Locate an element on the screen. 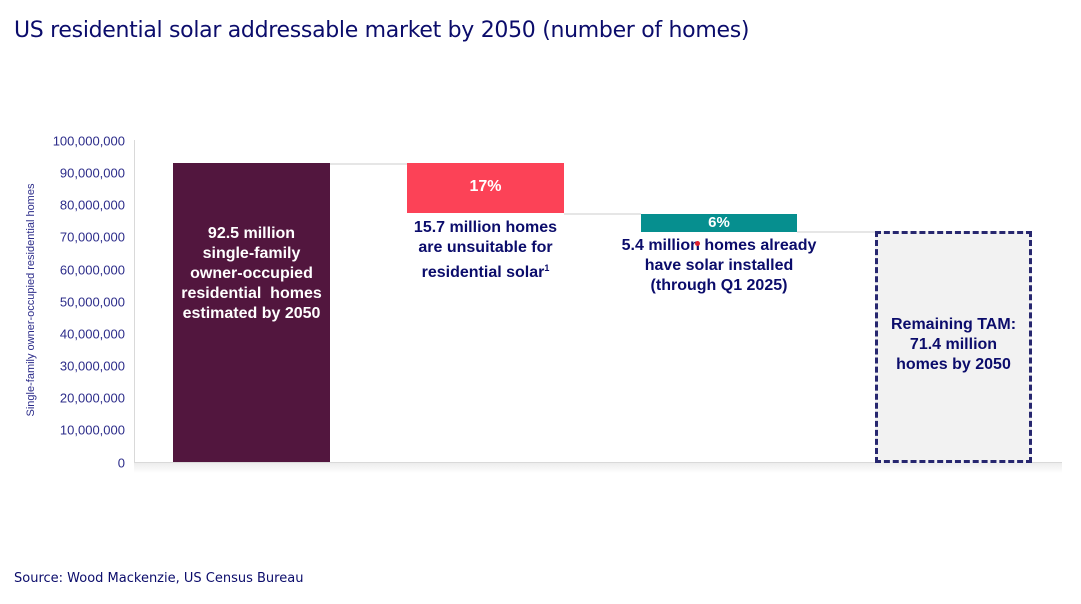 This screenshot has width=1081, height=604. x-axis-line is located at coordinates (598, 462).